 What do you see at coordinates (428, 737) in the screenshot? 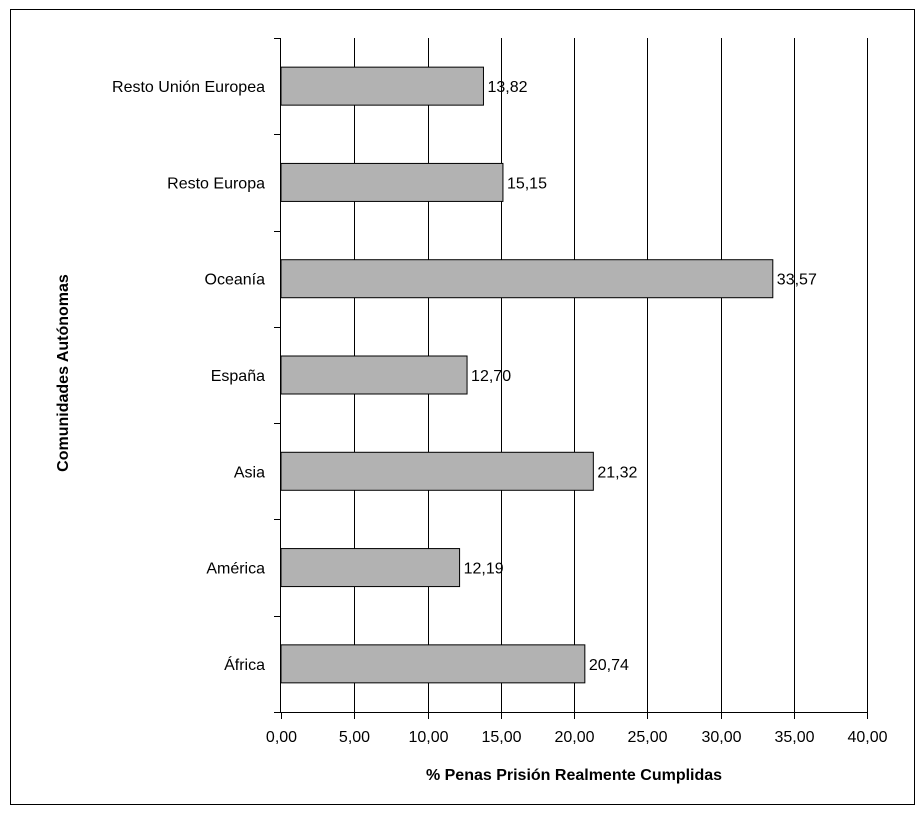
I see `x-tick-label: 10,00` at bounding box center [428, 737].